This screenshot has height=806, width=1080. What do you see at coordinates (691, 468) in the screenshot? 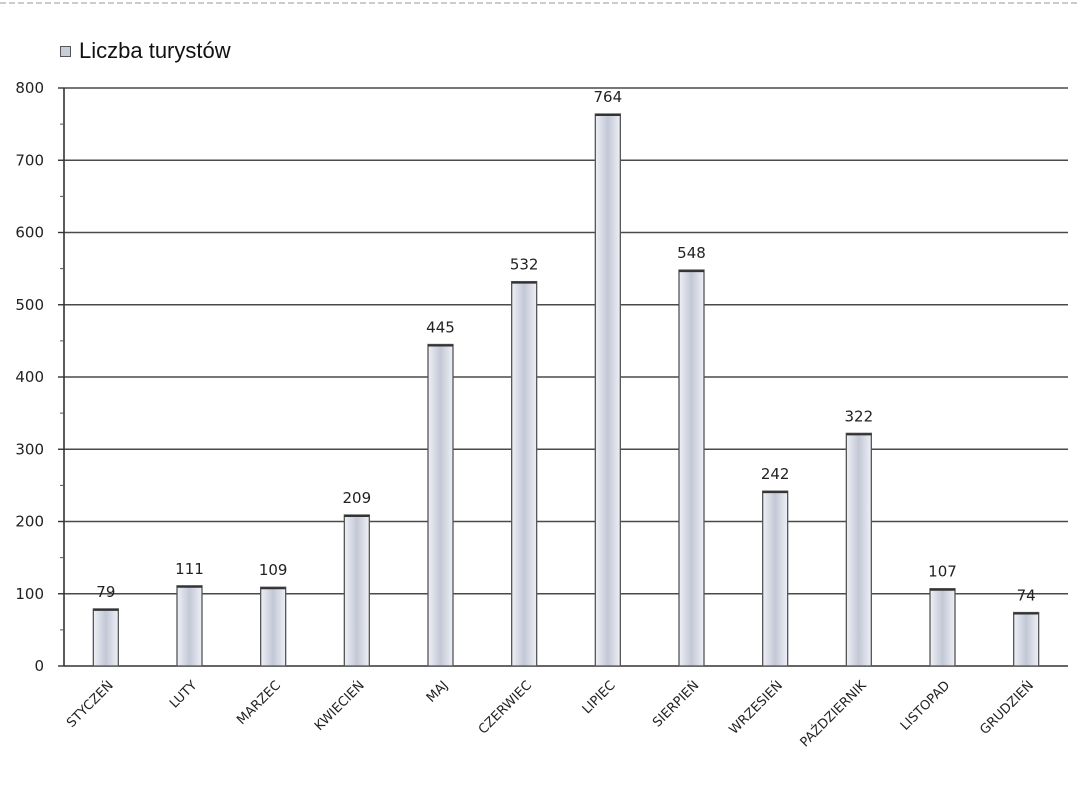
I see `bar-sierpień` at bounding box center [691, 468].